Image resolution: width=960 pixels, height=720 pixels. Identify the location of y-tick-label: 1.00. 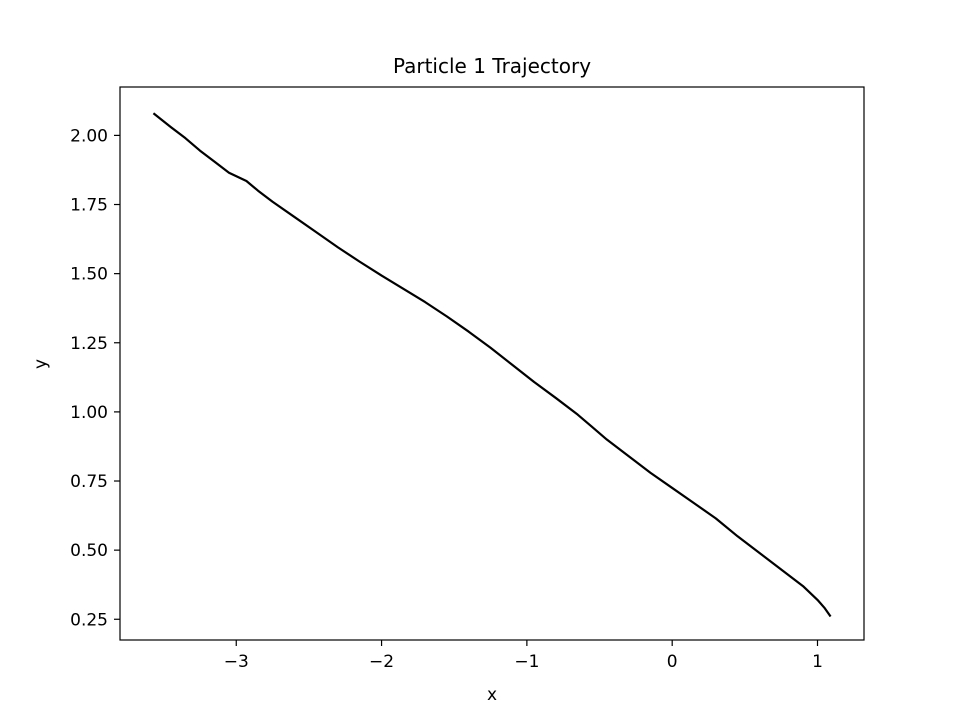
(89, 413).